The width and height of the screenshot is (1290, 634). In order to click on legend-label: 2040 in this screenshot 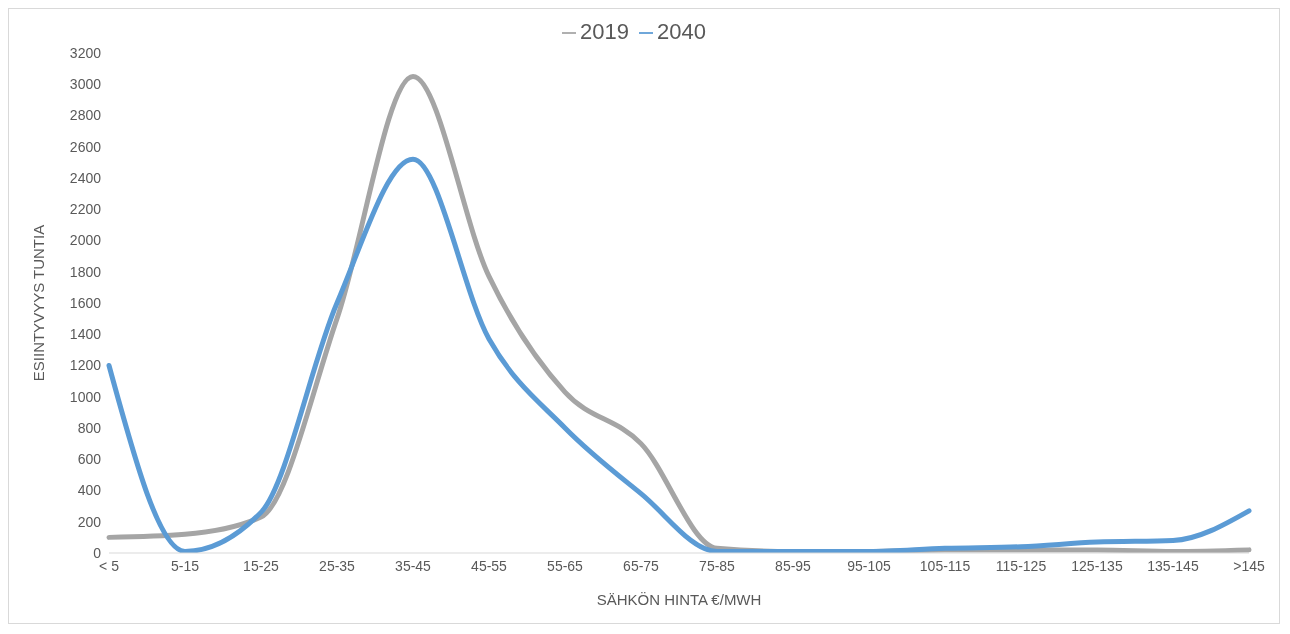, I will do `click(681, 31)`.